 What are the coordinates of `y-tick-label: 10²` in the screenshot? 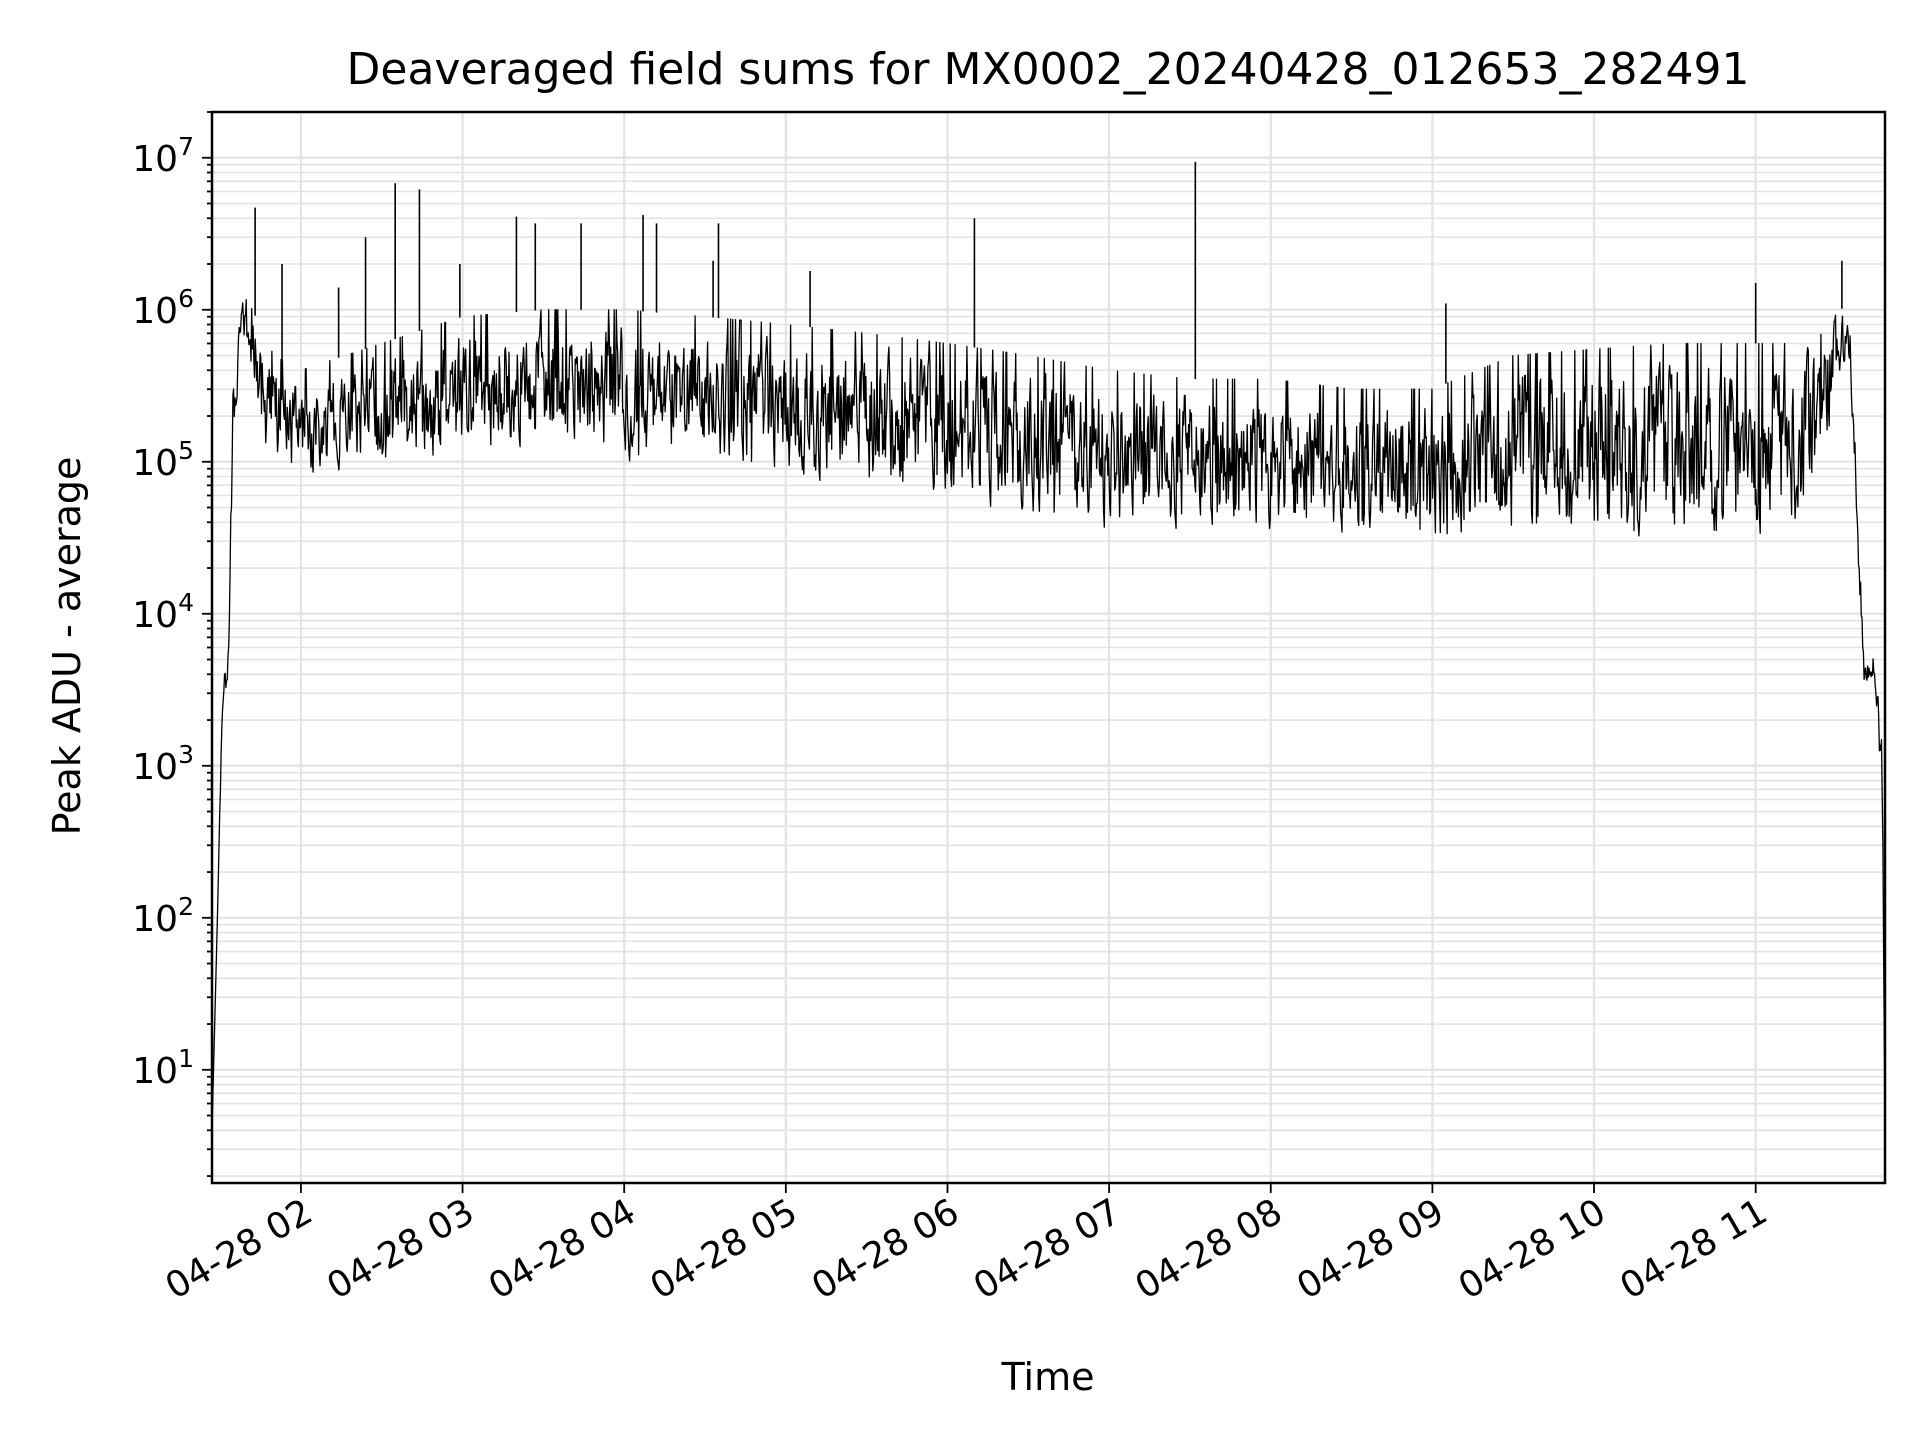 It's located at (163, 916).